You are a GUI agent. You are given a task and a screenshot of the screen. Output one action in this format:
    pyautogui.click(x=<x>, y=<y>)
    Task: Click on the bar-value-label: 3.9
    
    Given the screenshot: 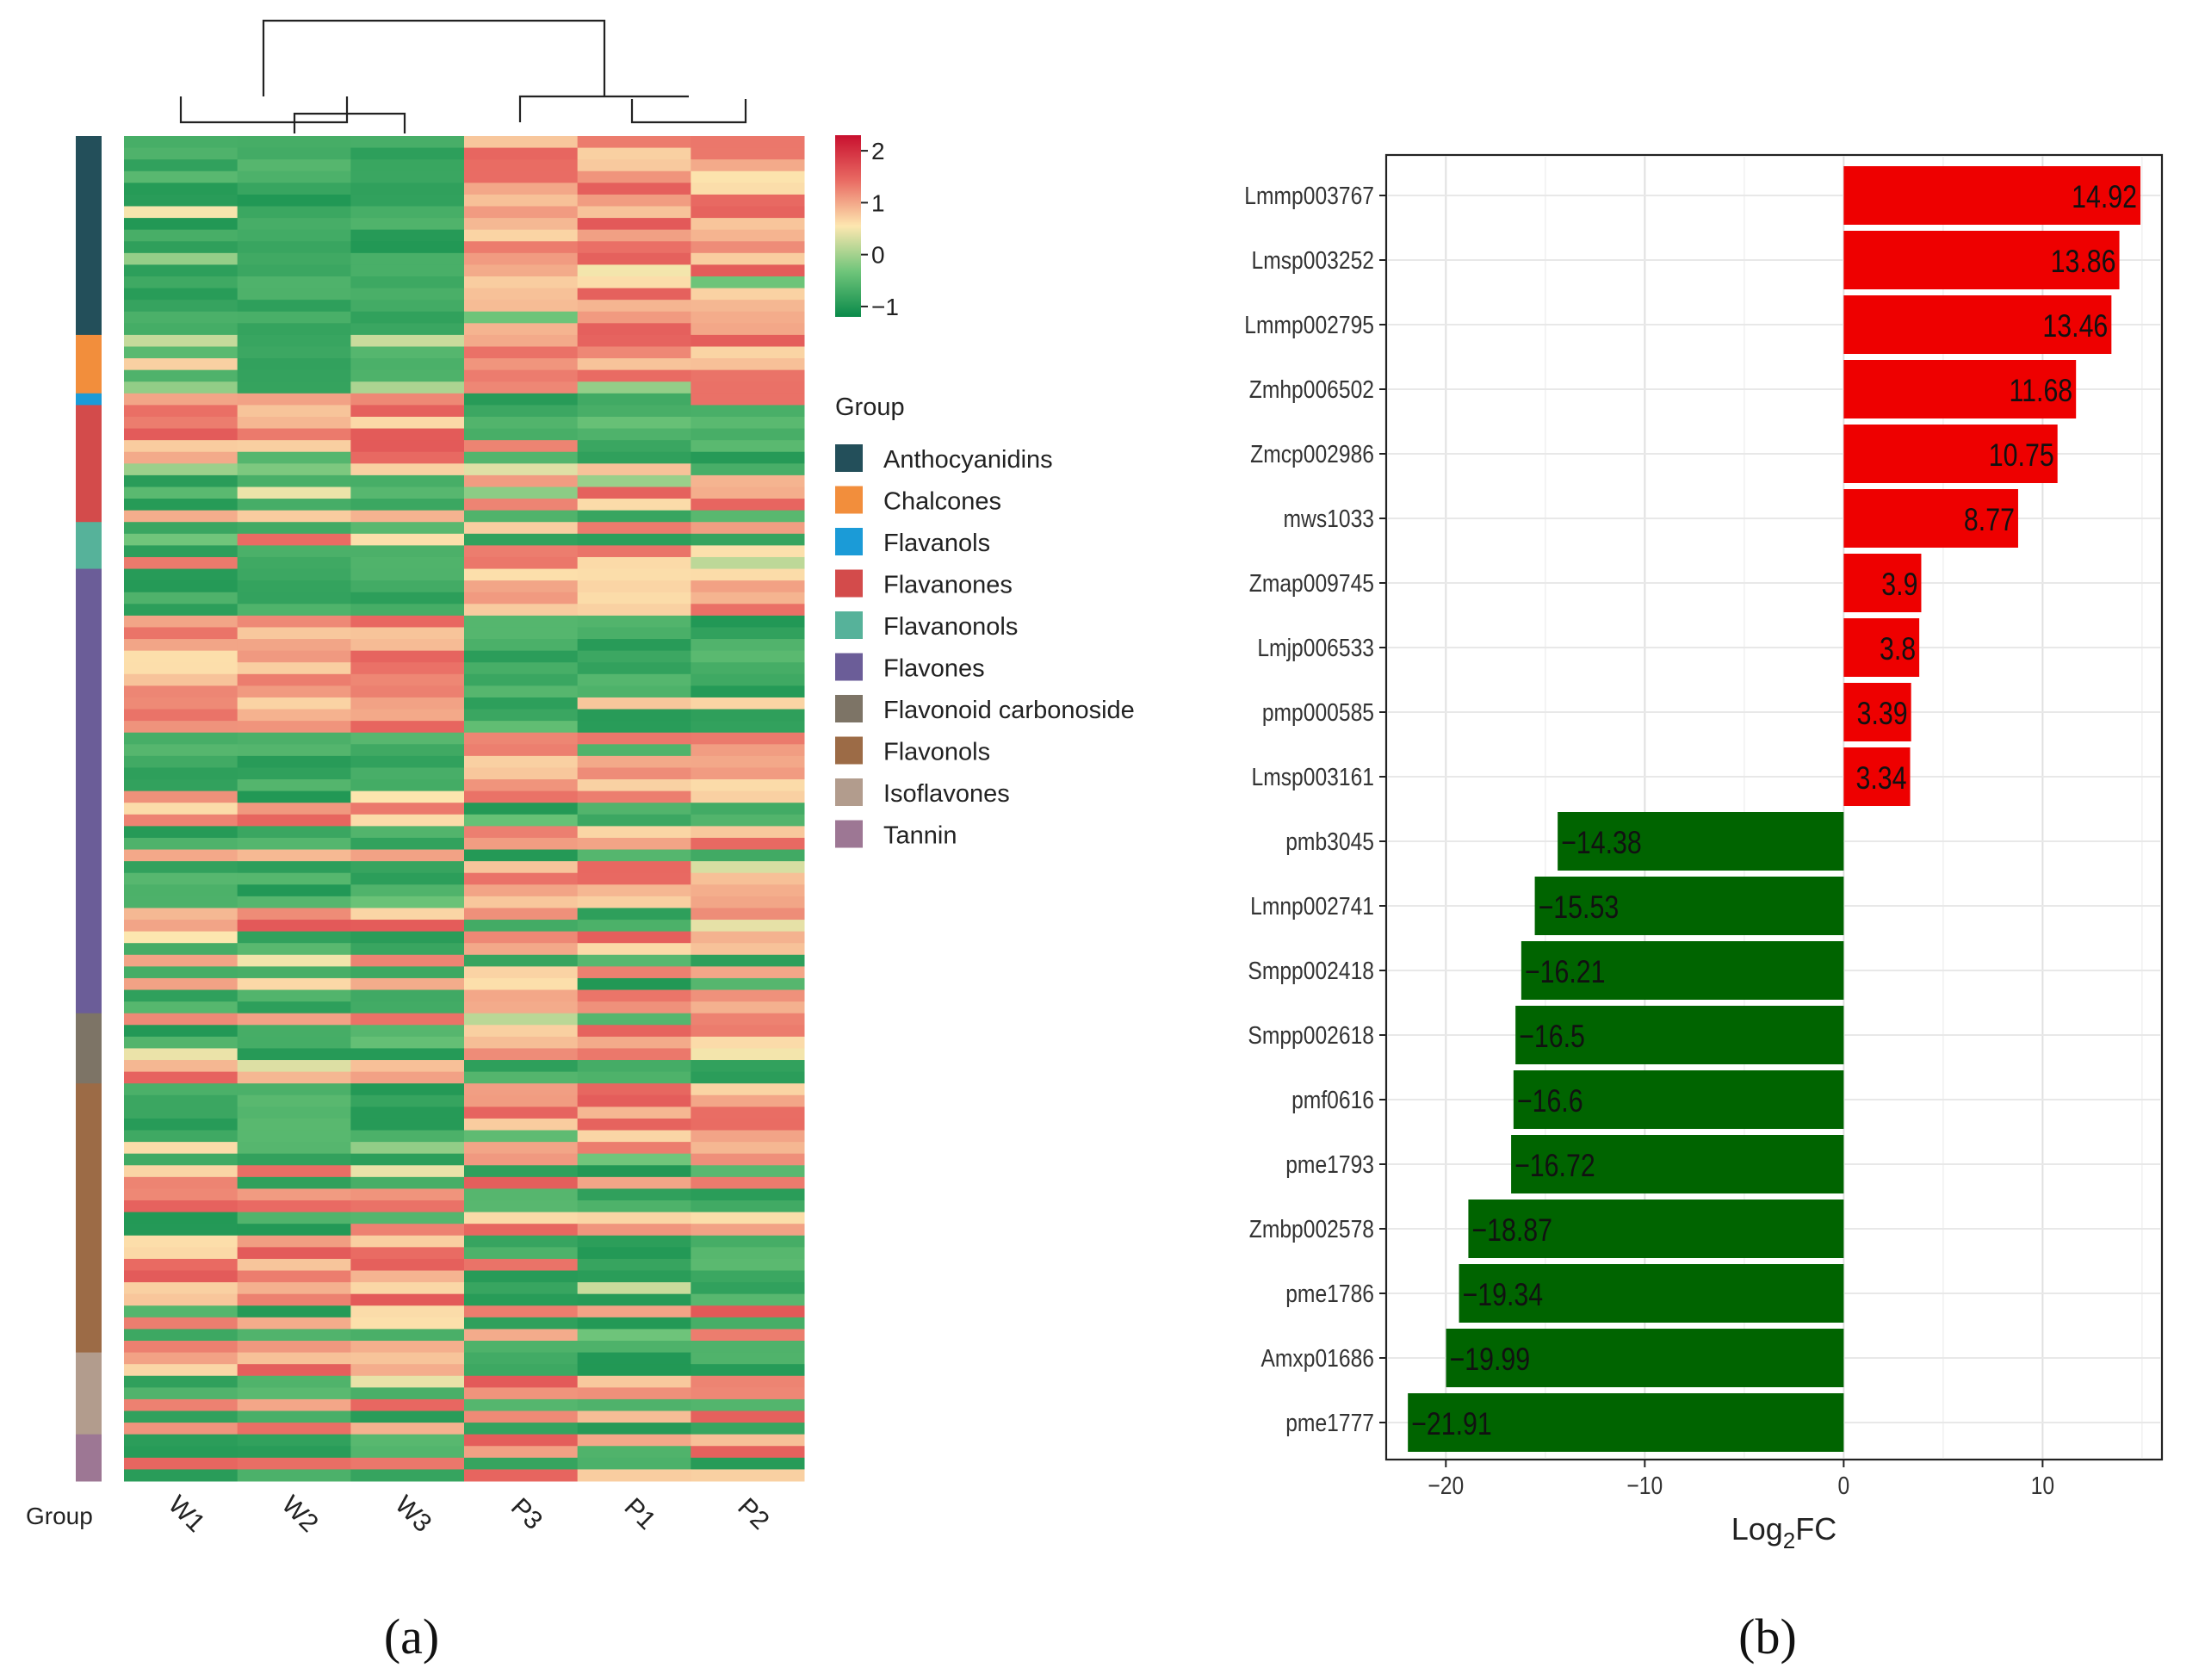 What is the action you would take?
    pyautogui.click(x=1899, y=585)
    